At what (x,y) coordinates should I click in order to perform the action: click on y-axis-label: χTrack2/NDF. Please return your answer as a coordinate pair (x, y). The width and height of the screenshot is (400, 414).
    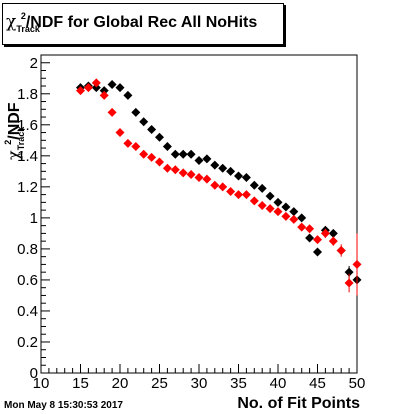
    Looking at the image, I should click on (14, 131).